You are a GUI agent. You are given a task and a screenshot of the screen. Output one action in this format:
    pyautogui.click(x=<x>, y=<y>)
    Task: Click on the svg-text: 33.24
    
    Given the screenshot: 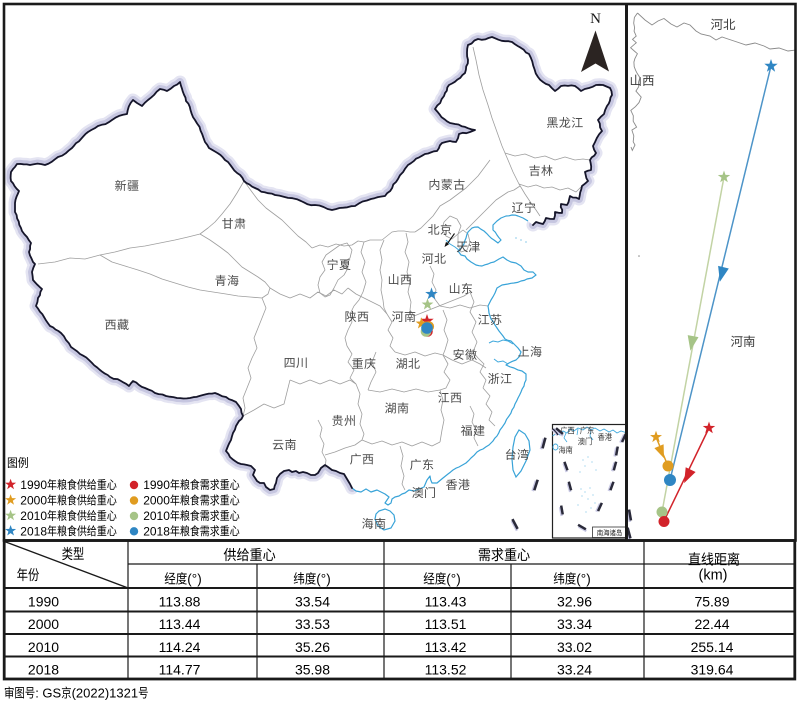 What is the action you would take?
    pyautogui.click(x=574, y=670)
    